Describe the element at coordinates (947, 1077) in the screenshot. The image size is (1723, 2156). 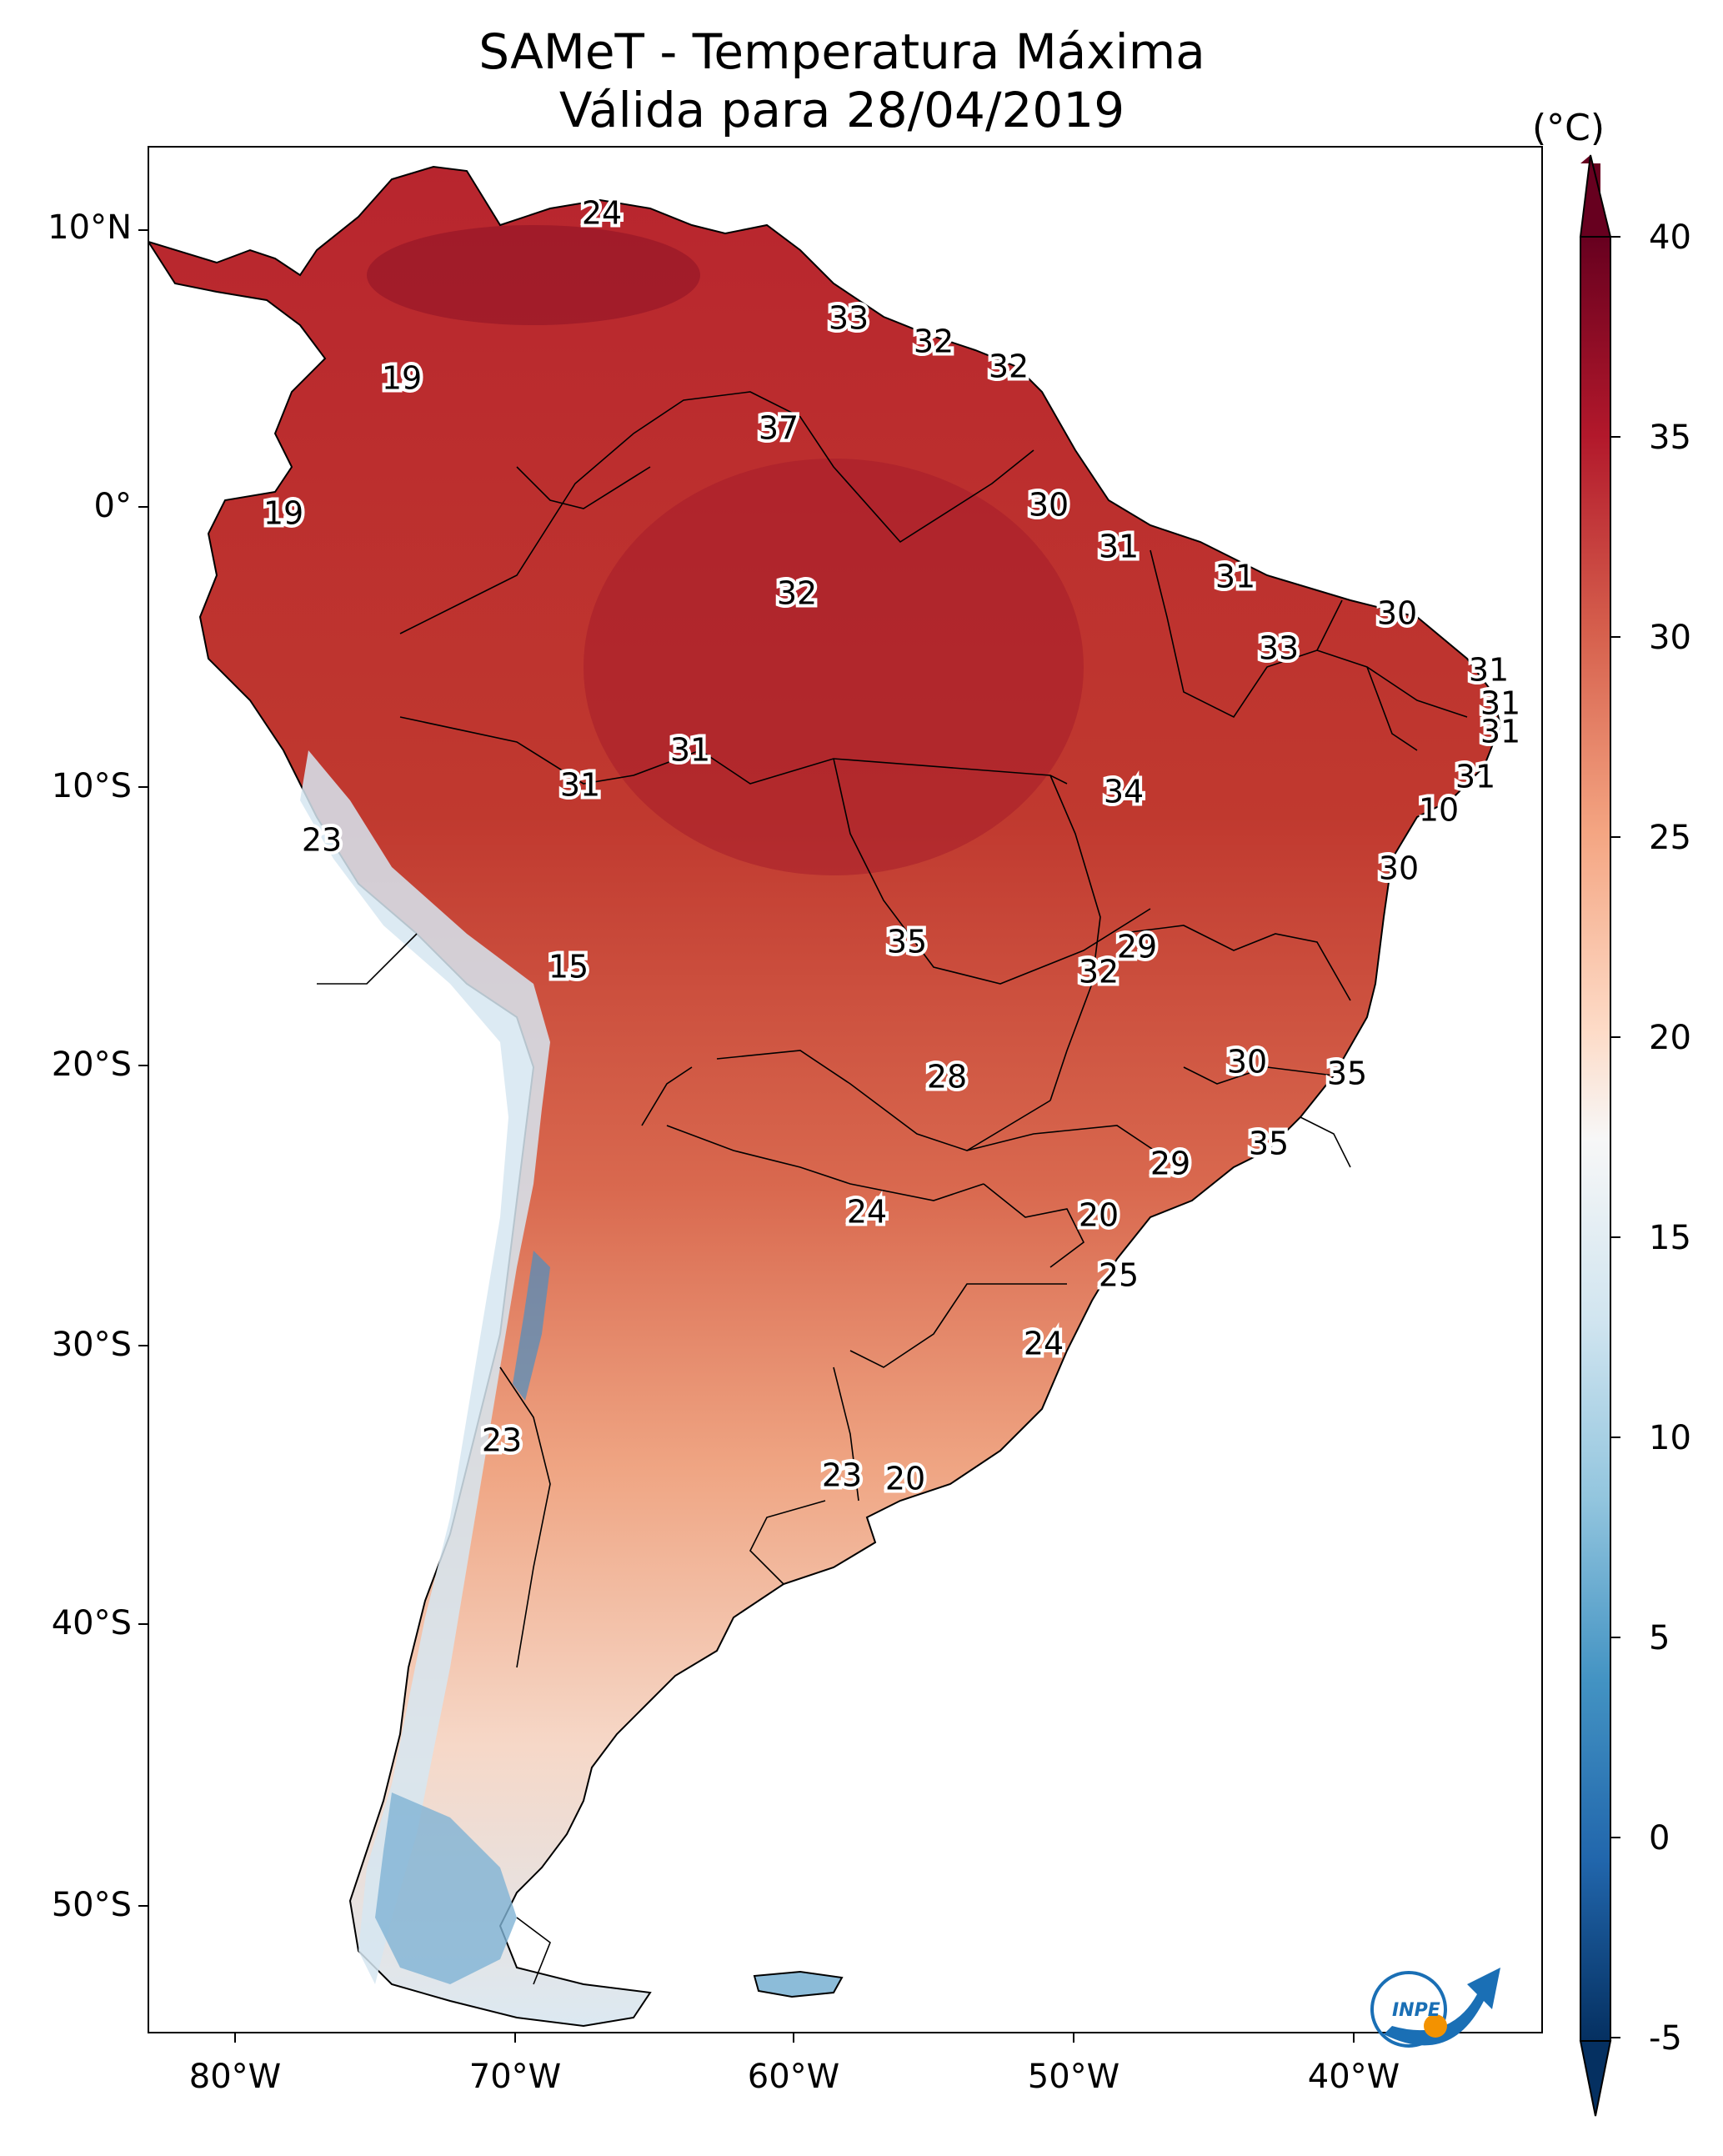
I see `station-value-label: 28` at that location.